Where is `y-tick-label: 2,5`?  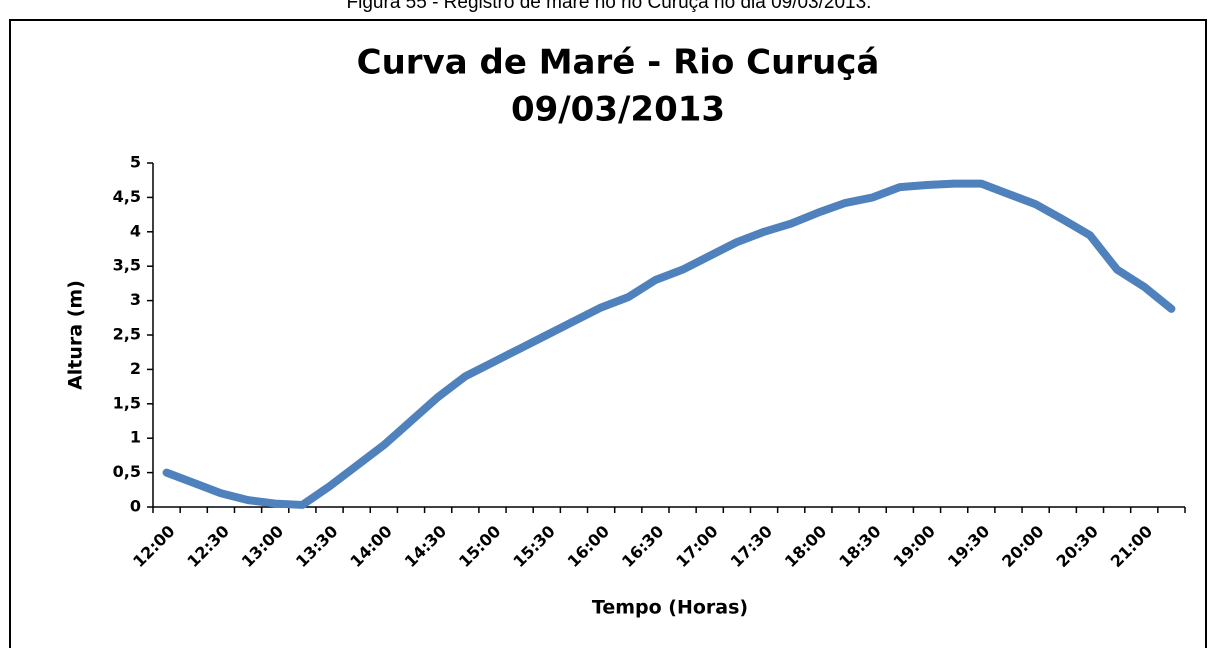 y-tick-label: 2,5 is located at coordinates (127, 334).